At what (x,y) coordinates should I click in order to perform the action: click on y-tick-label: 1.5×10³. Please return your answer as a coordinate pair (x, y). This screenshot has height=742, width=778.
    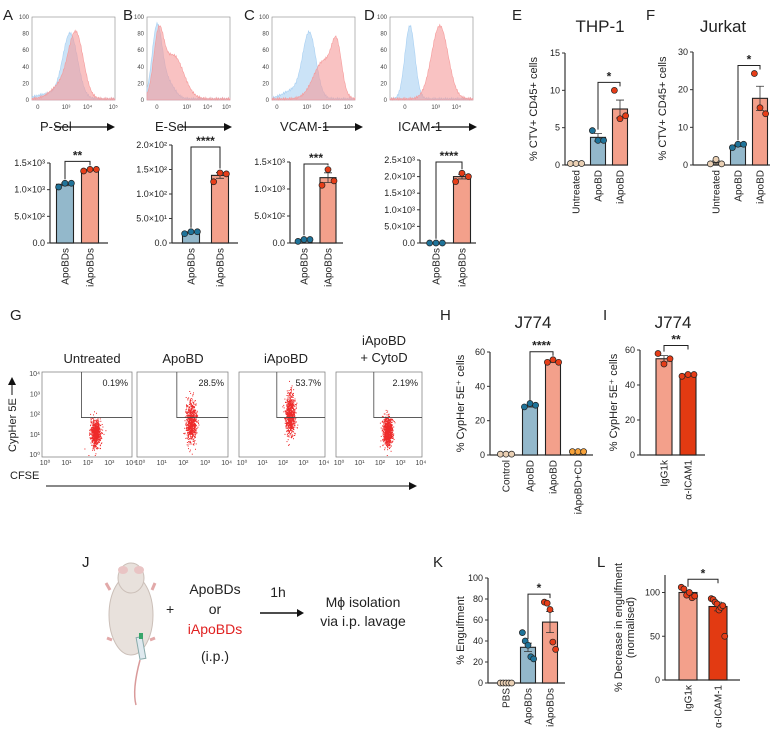
    Looking at the image, I should click on (269, 162).